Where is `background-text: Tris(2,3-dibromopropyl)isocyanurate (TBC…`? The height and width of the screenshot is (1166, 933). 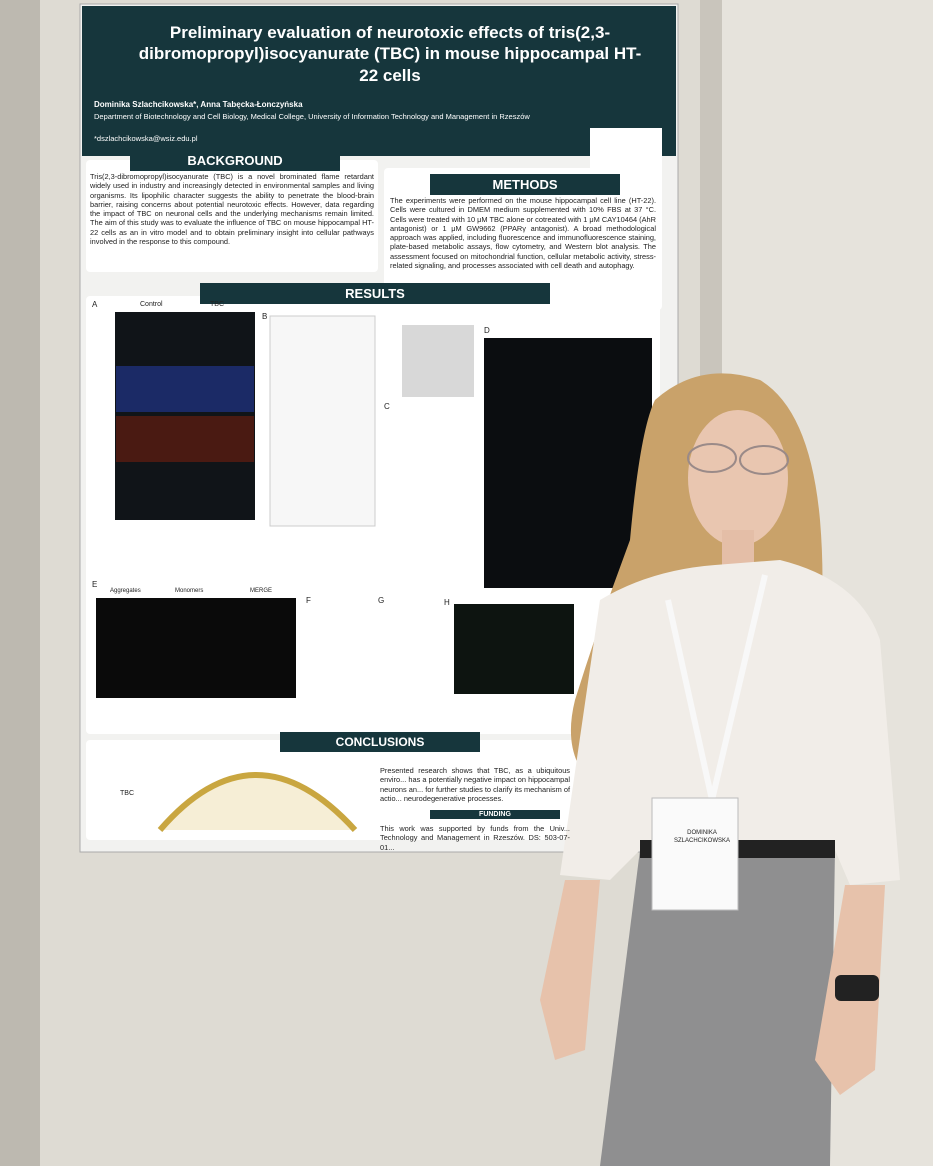
background-text: Tris(2,3-dibromopropyl)isocyanurate (TBC… is located at coordinates (232, 209).